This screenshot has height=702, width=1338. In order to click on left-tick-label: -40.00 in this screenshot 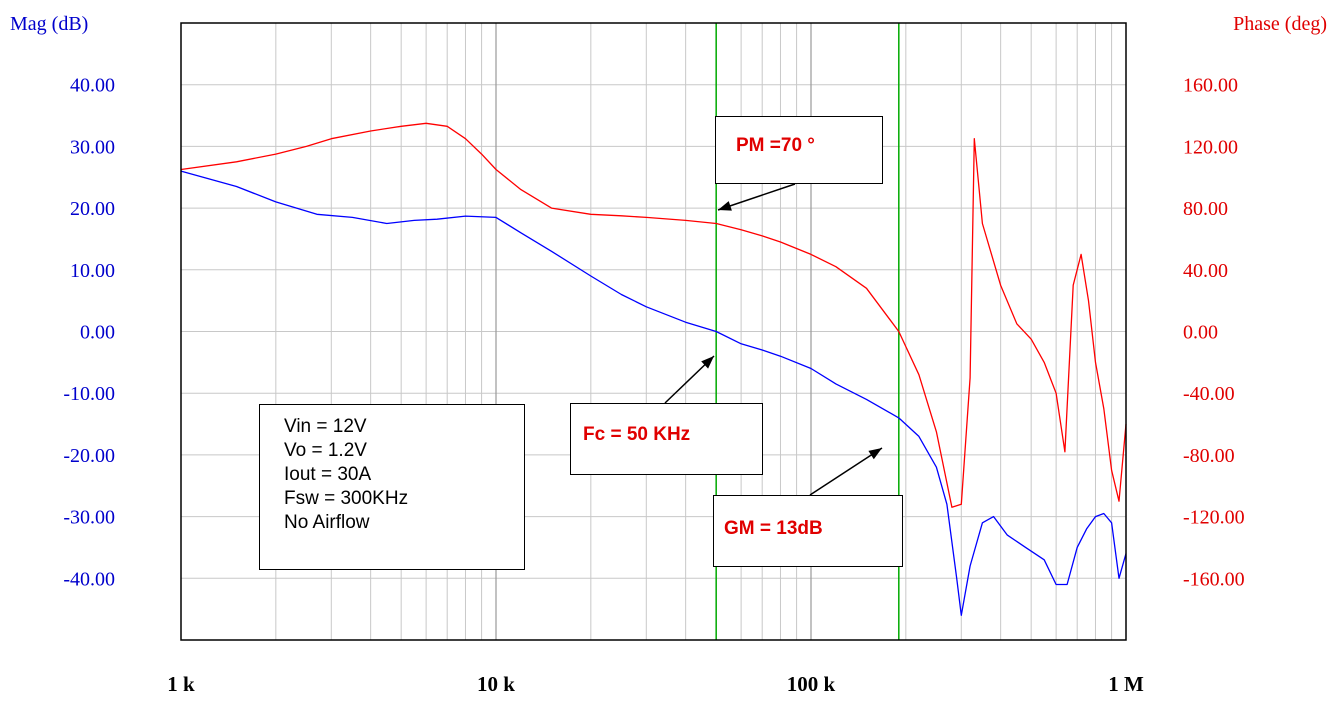, I will do `click(89, 579)`.